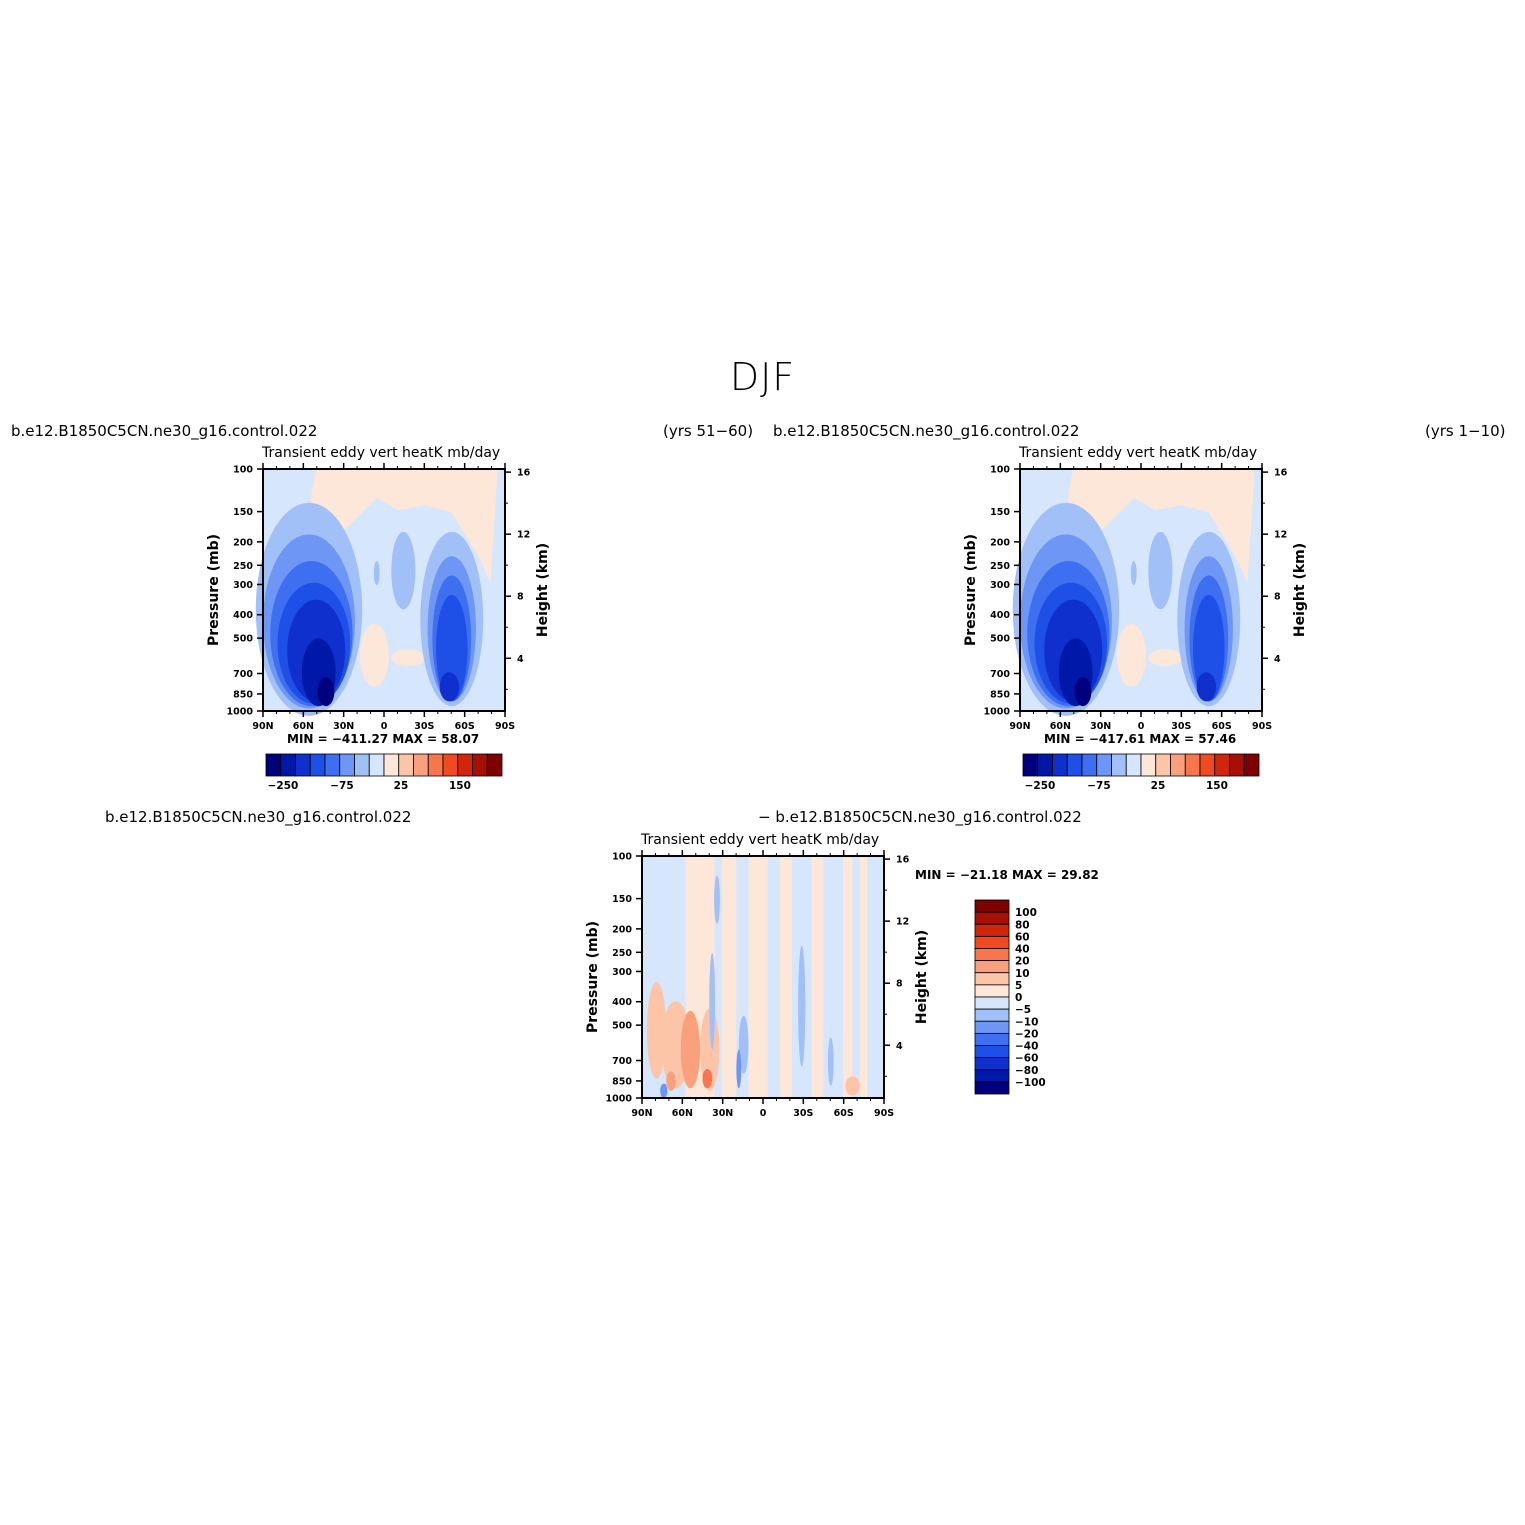  What do you see at coordinates (1026, 1059) in the screenshot?
I see `colorbar-label: −60` at bounding box center [1026, 1059].